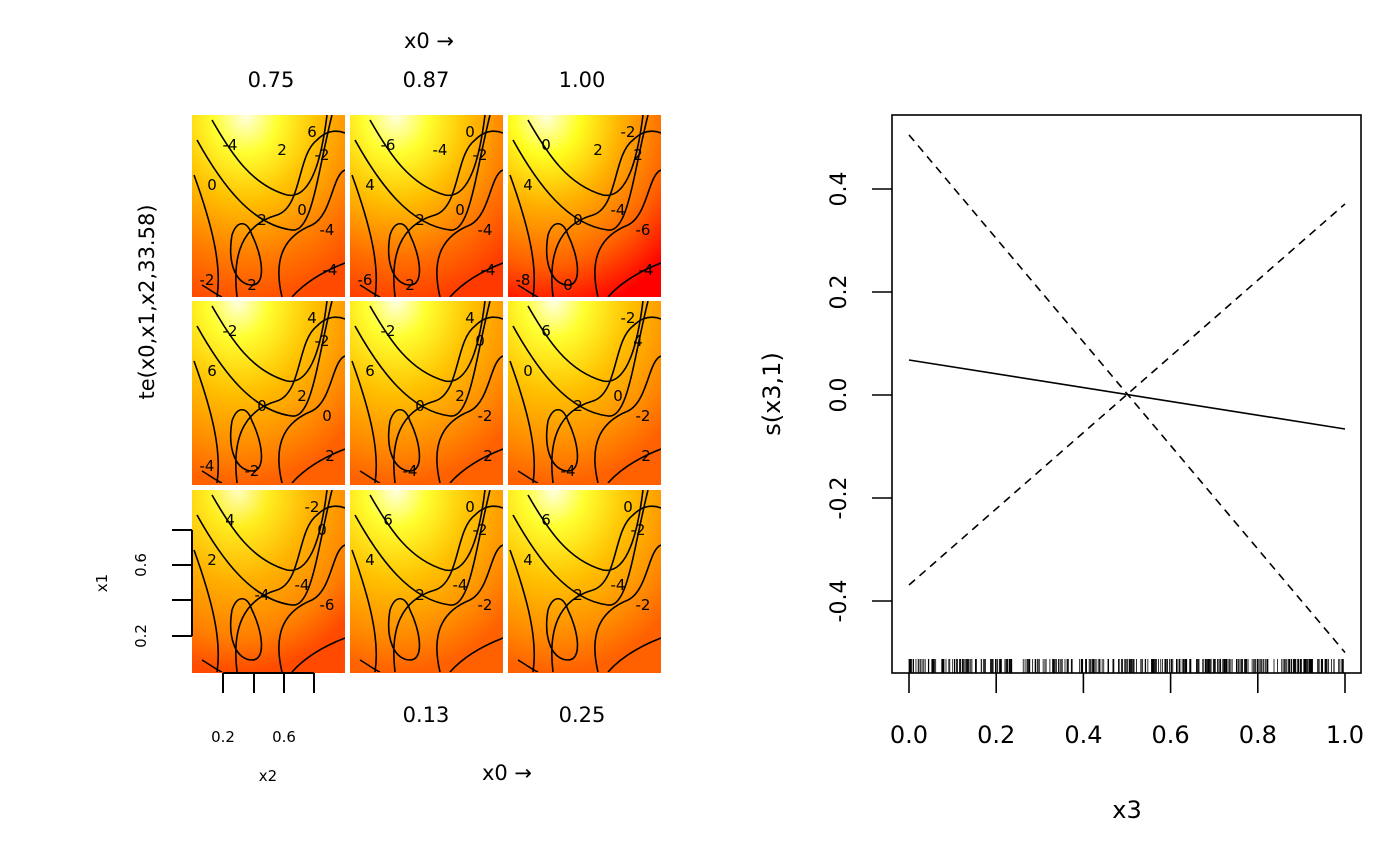 Image resolution: width=1400 pixels, height=866 pixels. What do you see at coordinates (223, 737) in the screenshot?
I see `inner-xtick-label-0: 0.2` at bounding box center [223, 737].